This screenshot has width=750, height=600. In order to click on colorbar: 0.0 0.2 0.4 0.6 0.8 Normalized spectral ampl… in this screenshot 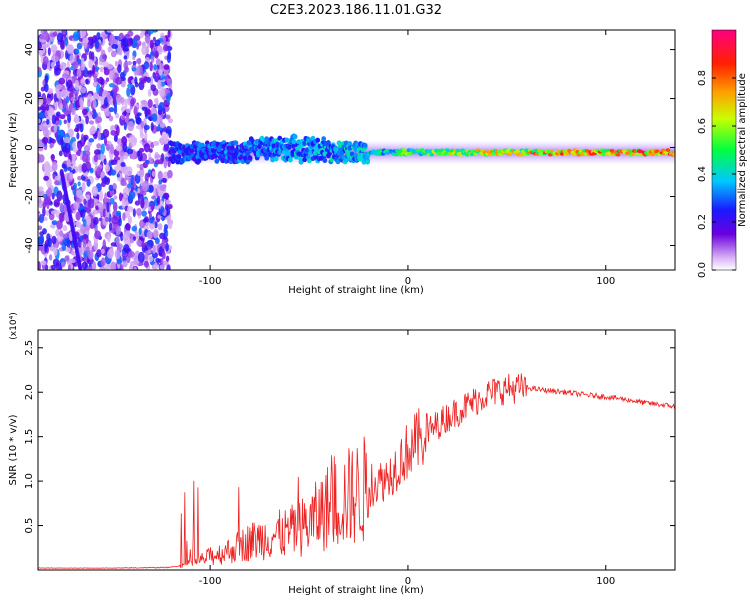, I will do `click(722, 153)`.